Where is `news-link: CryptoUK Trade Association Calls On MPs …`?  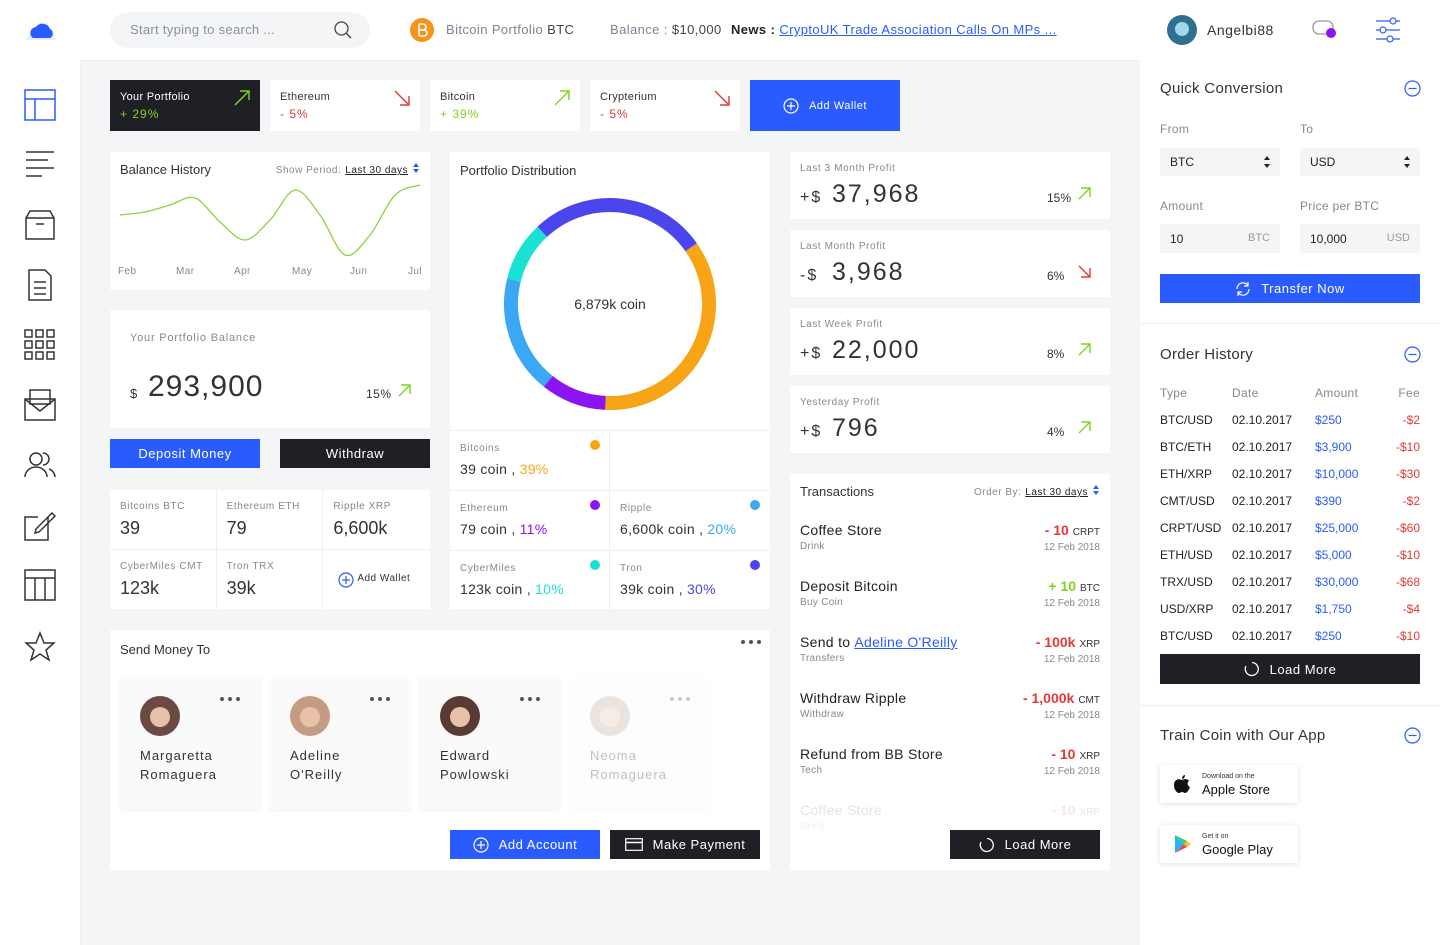
news-link: CryptoUK Trade Association Calls On MPs … is located at coordinates (918, 29).